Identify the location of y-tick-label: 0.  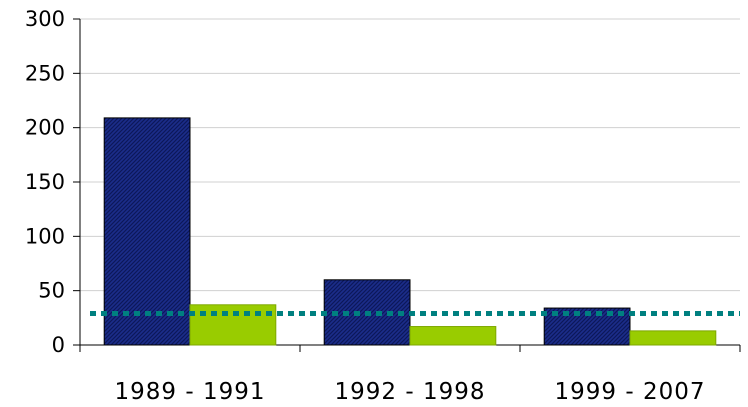
(58, 345).